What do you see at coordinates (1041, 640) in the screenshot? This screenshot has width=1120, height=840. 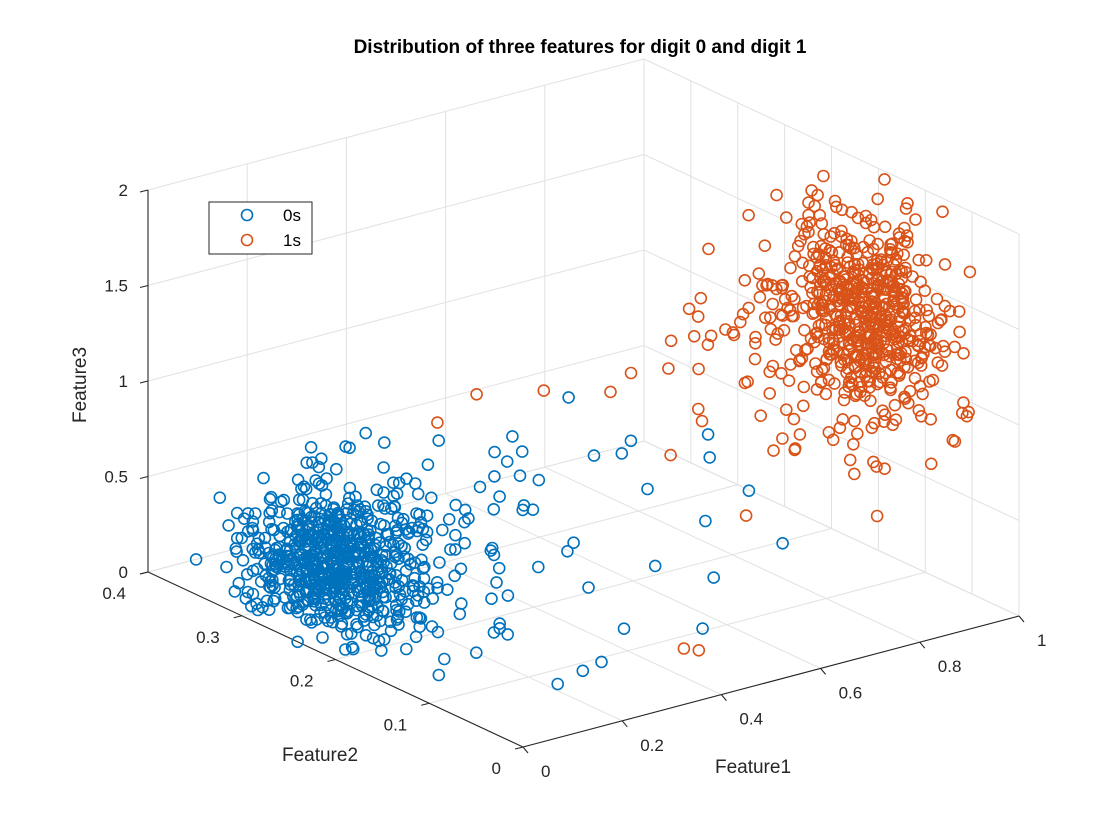 I see `x-tick-label: 1` at bounding box center [1041, 640].